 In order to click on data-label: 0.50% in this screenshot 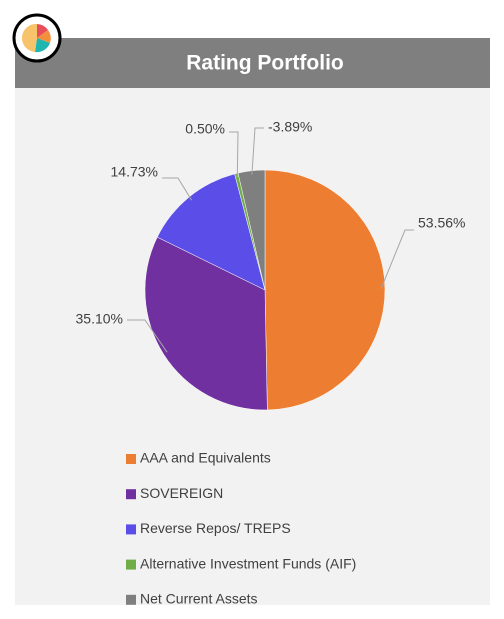, I will do `click(205, 129)`.